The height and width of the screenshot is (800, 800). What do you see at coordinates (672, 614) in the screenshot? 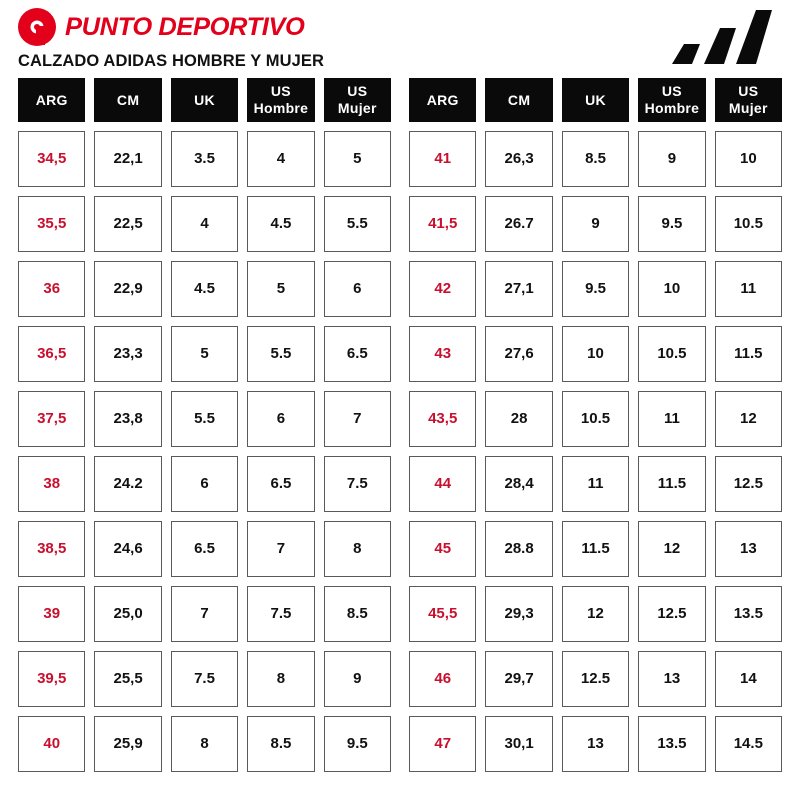
I see `cell-us-hombre: 12.5` at bounding box center [672, 614].